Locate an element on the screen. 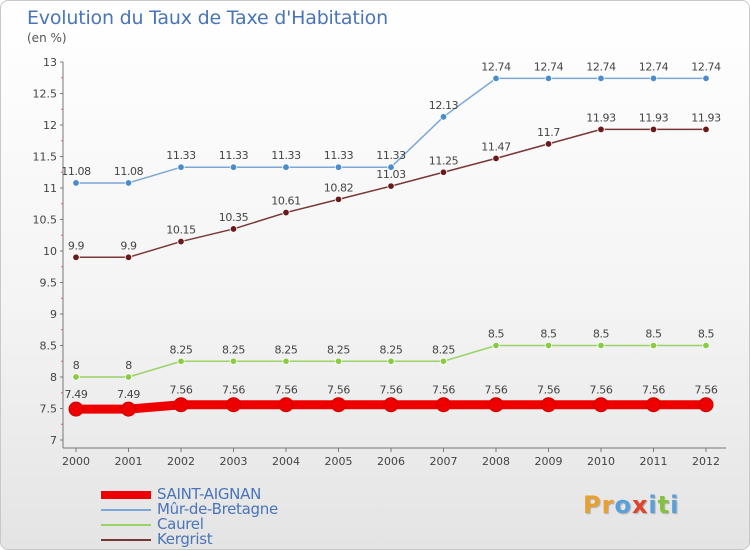  x-tick-label: 2008 is located at coordinates (496, 461).